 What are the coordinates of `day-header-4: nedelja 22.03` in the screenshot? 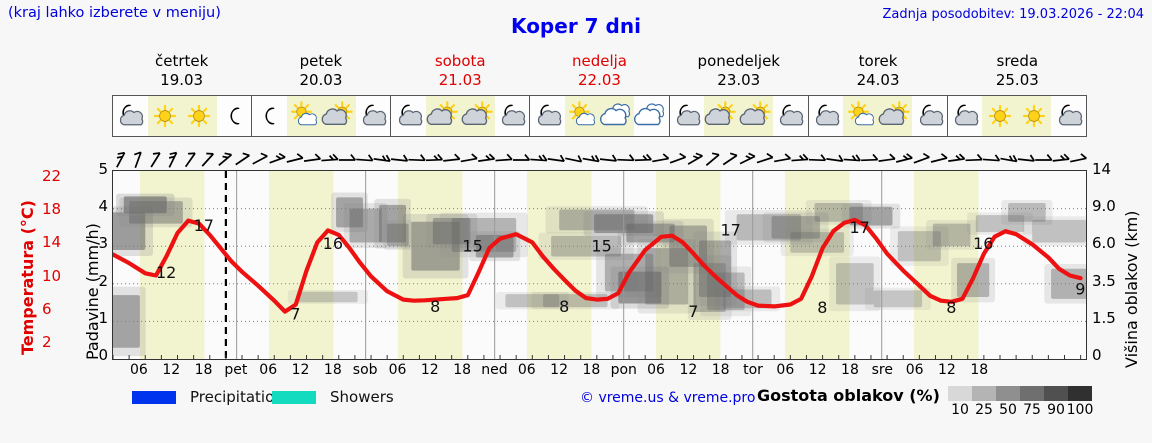 It's located at (599, 72).